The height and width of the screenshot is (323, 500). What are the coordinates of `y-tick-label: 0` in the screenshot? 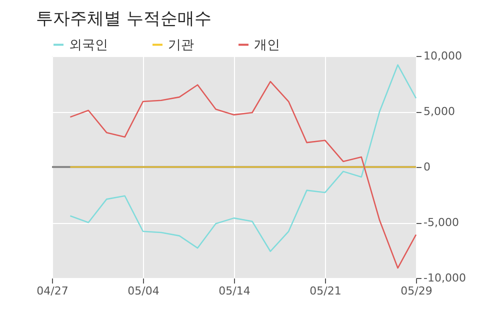 It's located at (427, 167).